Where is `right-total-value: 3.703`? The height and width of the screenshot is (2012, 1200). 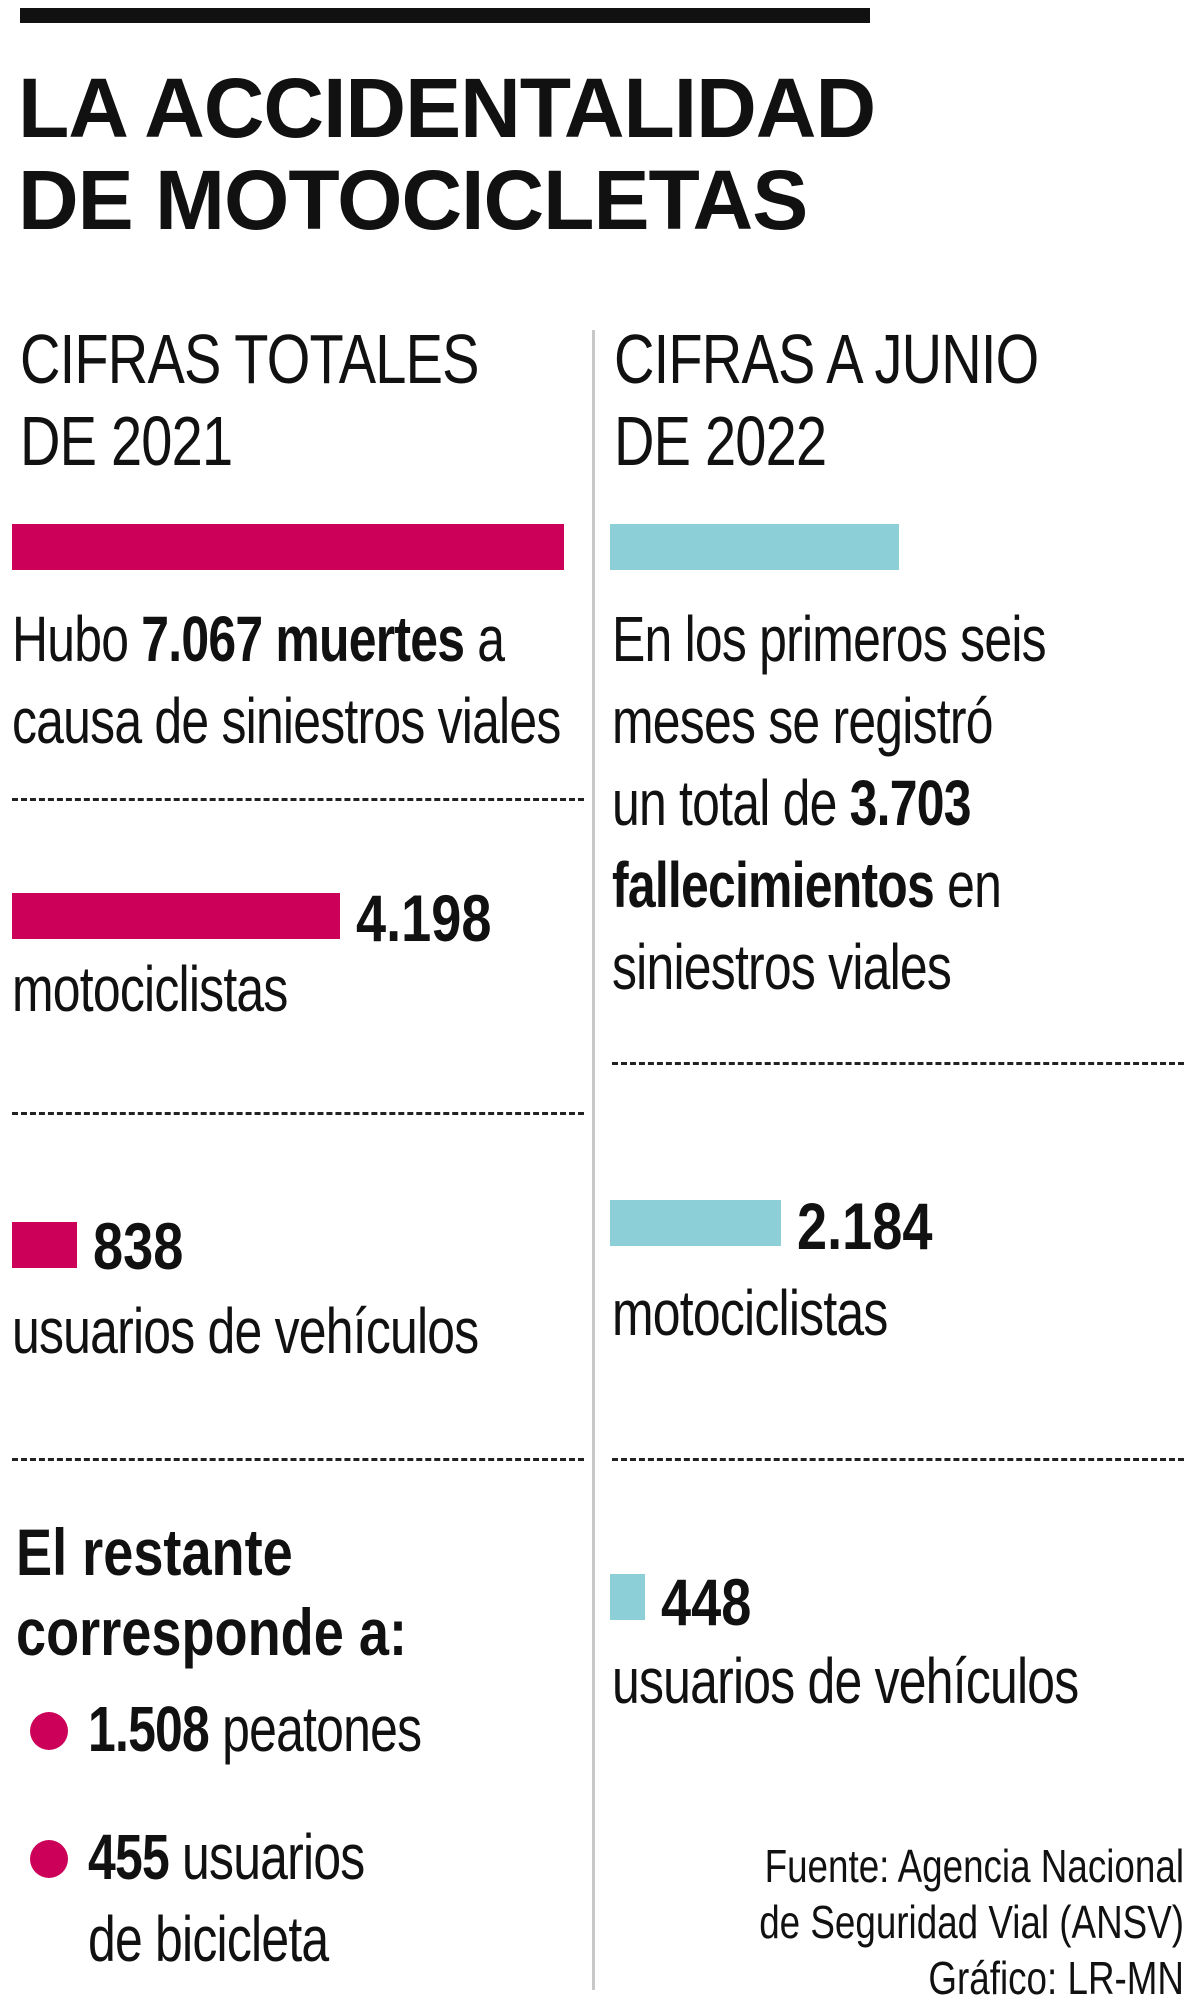
right-total-value: 3.703 is located at coordinates (910, 803).